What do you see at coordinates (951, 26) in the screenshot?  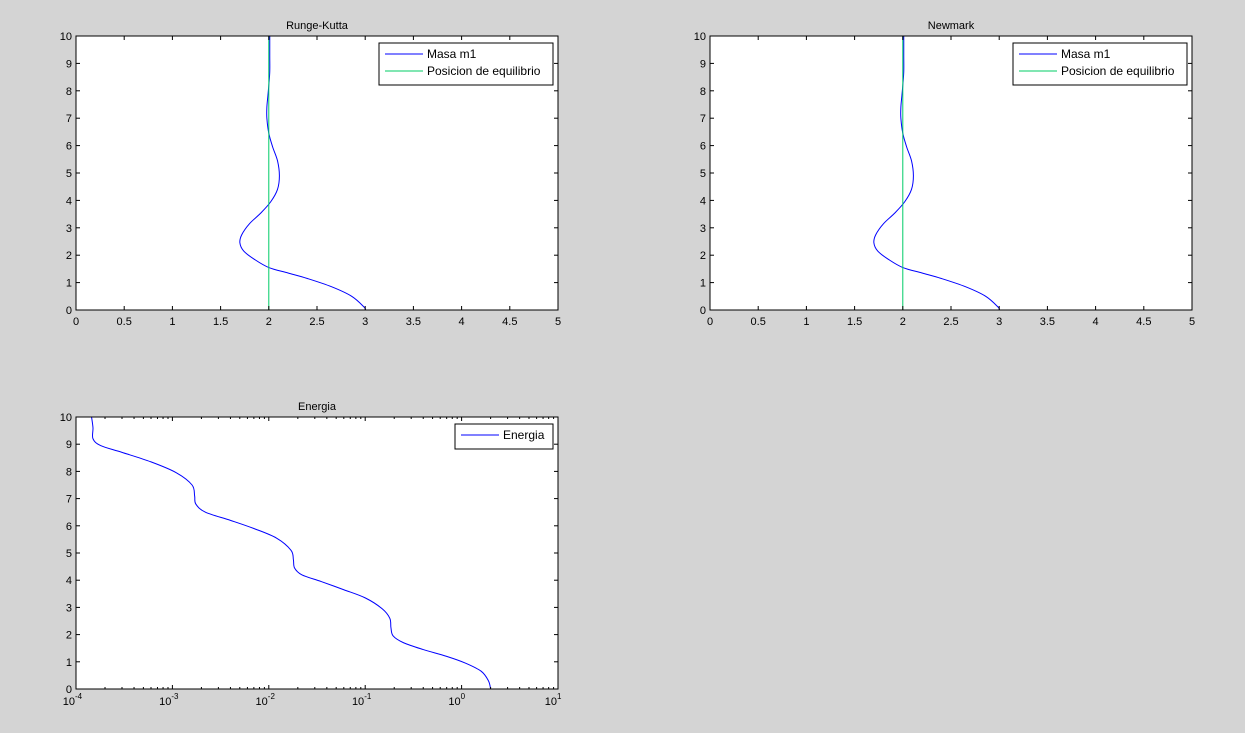 I see `chart-title: Newmark` at bounding box center [951, 26].